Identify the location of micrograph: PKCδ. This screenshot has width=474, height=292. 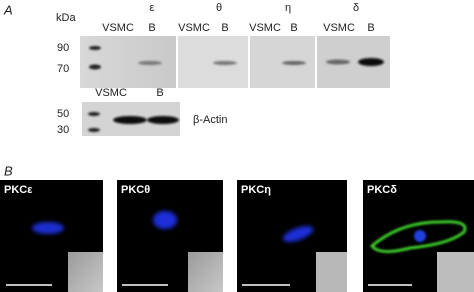
(418, 236).